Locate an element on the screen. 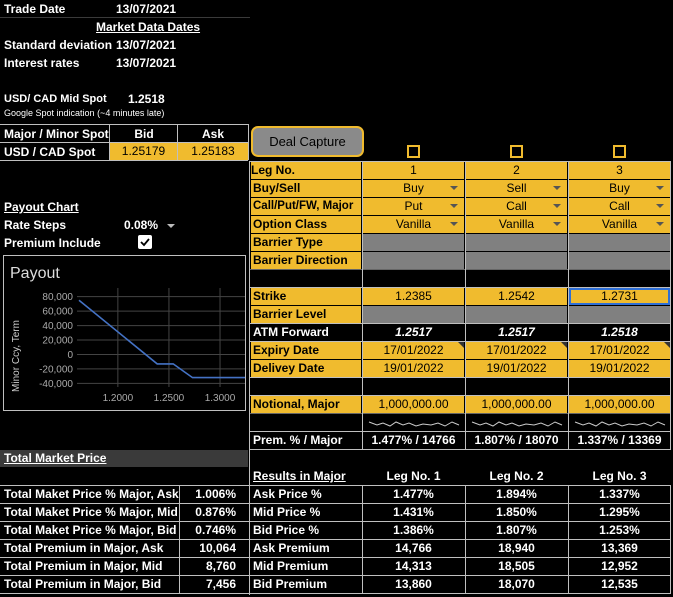 This screenshot has height=597, width=673. premium-include-checkbox is located at coordinates (145, 242).